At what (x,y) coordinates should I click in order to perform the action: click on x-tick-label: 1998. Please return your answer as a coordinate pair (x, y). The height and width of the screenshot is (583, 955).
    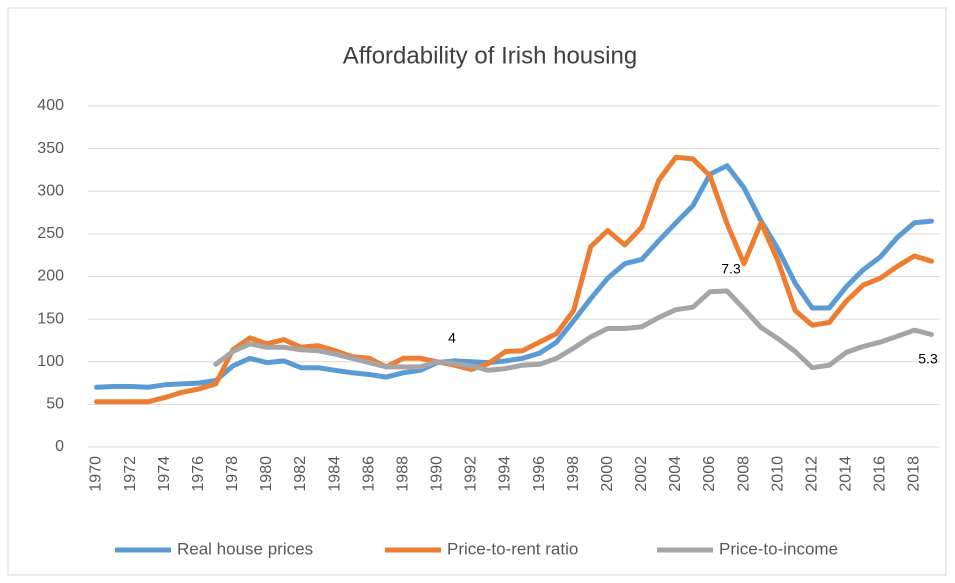
    Looking at the image, I should click on (573, 474).